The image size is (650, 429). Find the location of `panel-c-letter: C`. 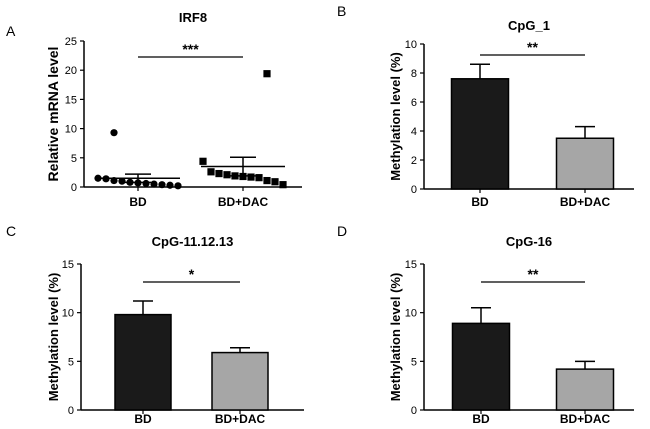

panel-c-letter: C is located at coordinates (11, 231).